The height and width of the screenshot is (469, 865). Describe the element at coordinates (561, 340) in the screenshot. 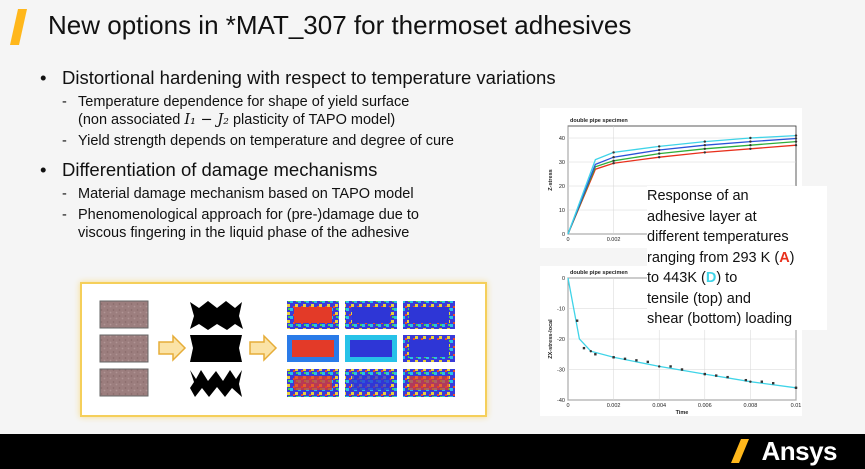

I see `y-tick-label: -20` at that location.